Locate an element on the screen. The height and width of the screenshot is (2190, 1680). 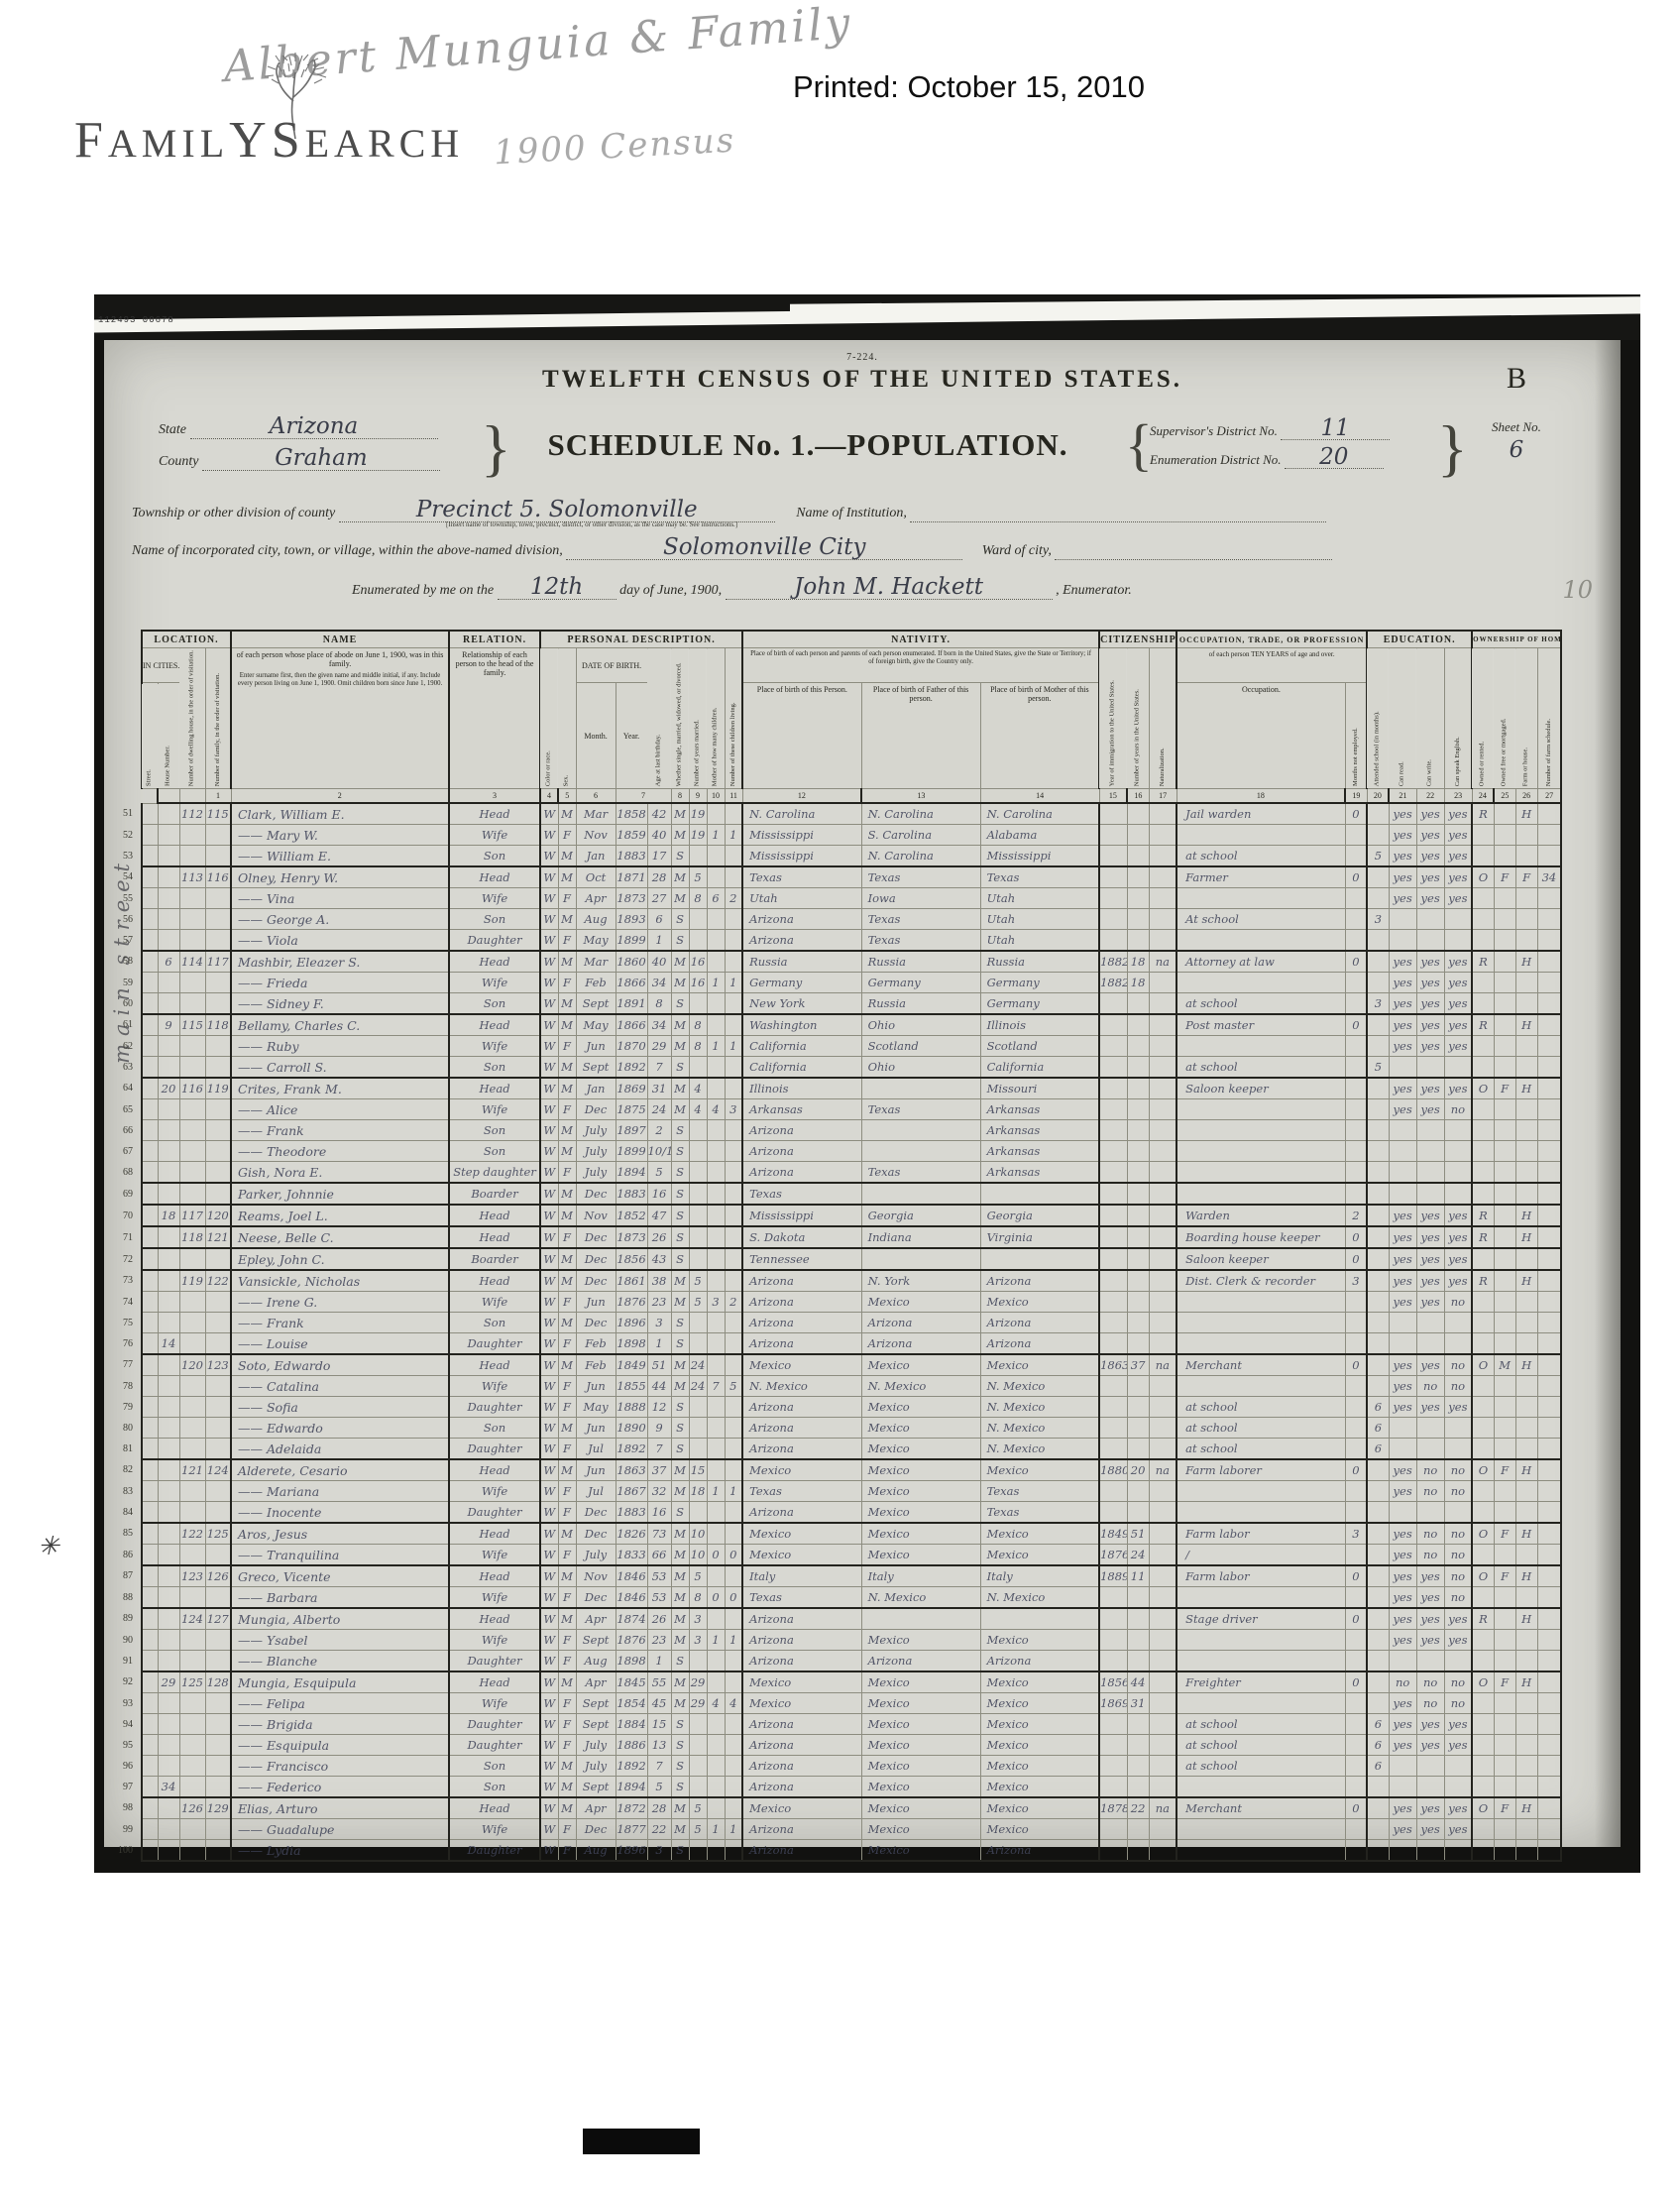
cell: Parker, Johnnie is located at coordinates (340, 1194).